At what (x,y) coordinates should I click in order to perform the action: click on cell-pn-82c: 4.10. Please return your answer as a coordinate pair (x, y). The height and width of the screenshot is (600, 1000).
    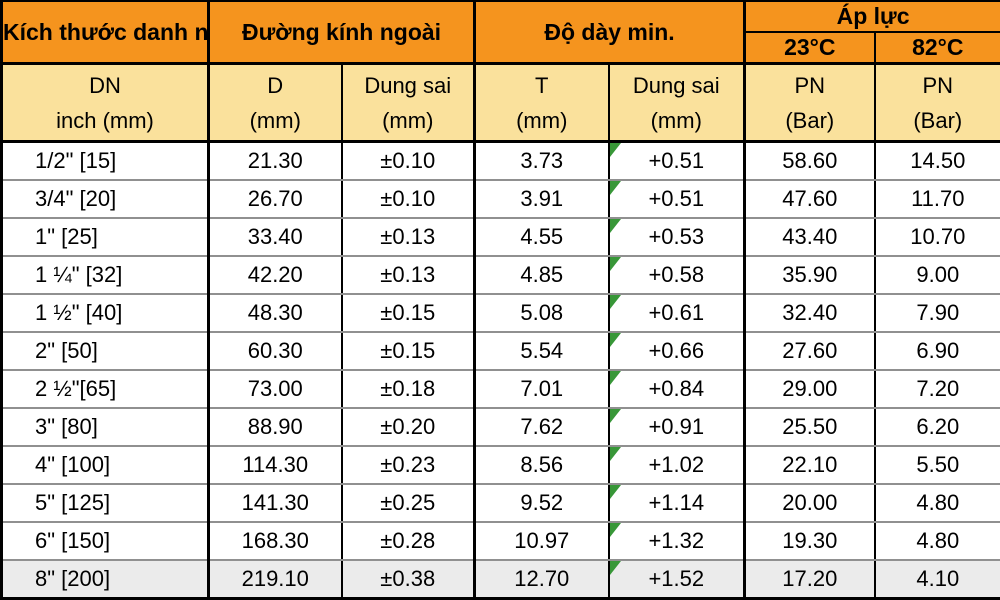
    Looking at the image, I should click on (937, 580).